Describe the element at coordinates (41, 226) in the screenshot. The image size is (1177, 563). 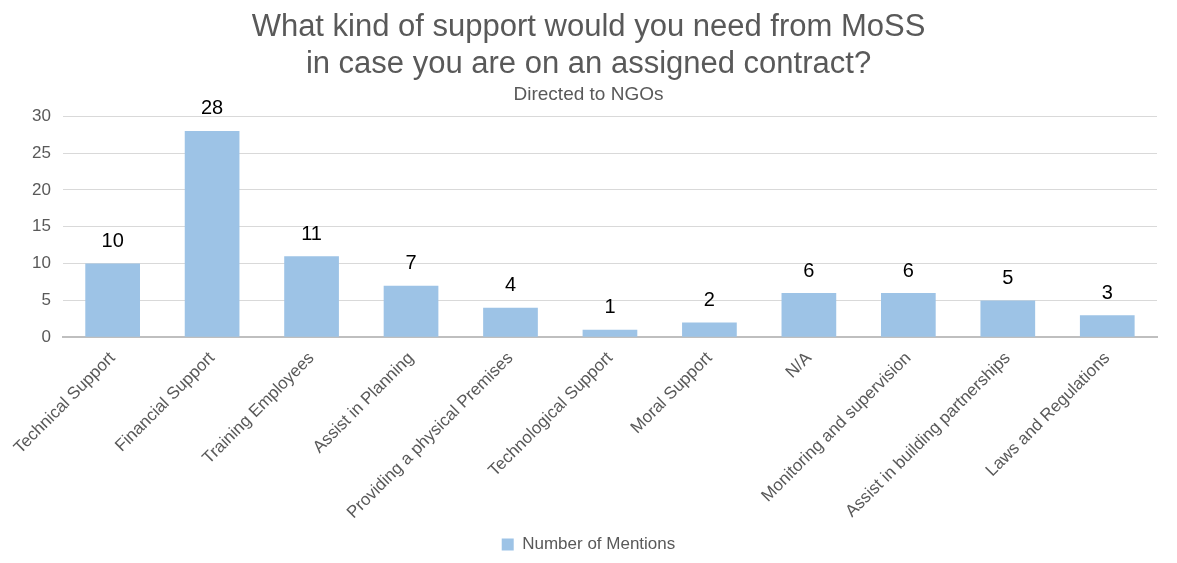
I see `y-tick-label: 15` at that location.